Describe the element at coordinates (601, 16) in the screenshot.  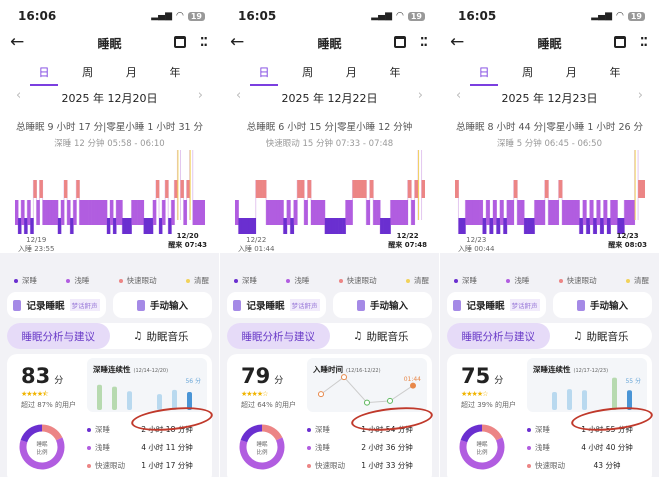
I see `signal-icon: ▂▄▆` at that location.